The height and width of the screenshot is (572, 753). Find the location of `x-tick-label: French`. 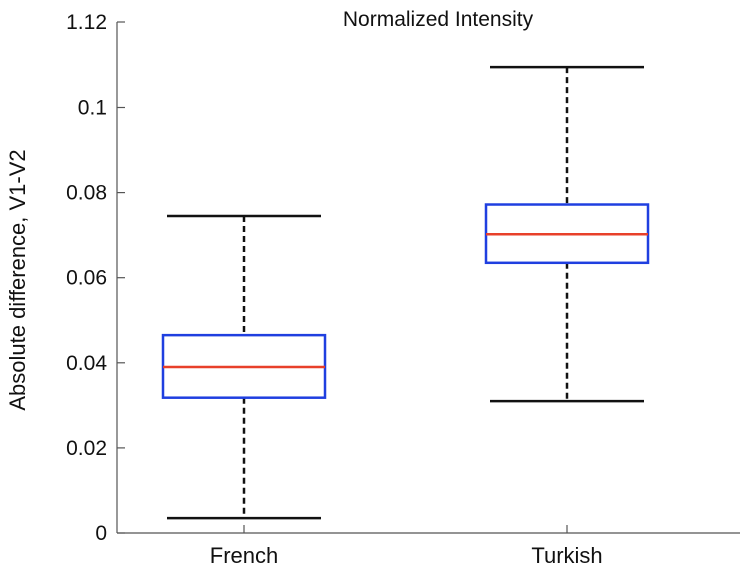

x-tick-label: French is located at coordinates (244, 555).